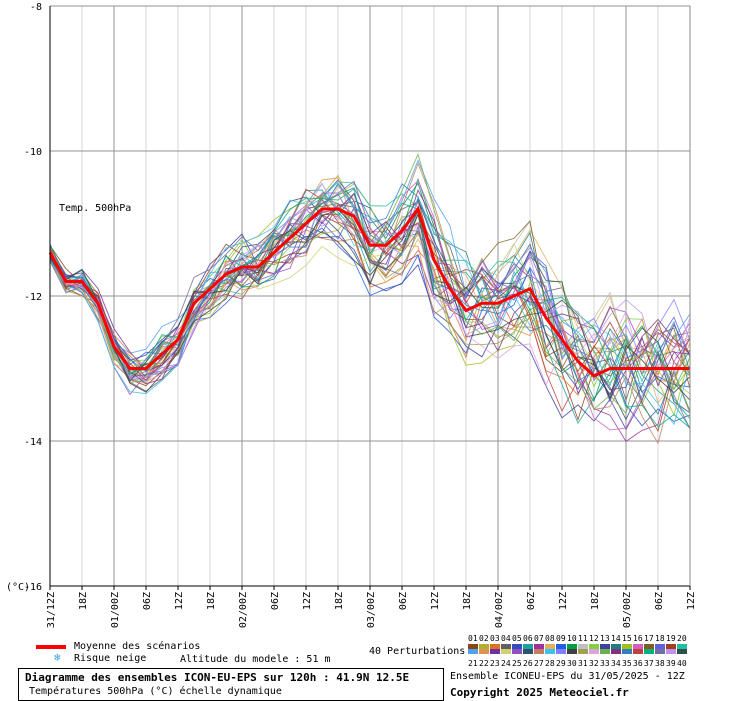 This screenshot has height=701, width=740. I want to click on palette-bottom-numbers: 21 22 23 24 25 26 27 28 29 30 31 32 33 34 35 36 37 38 39 40, so click(579, 664).